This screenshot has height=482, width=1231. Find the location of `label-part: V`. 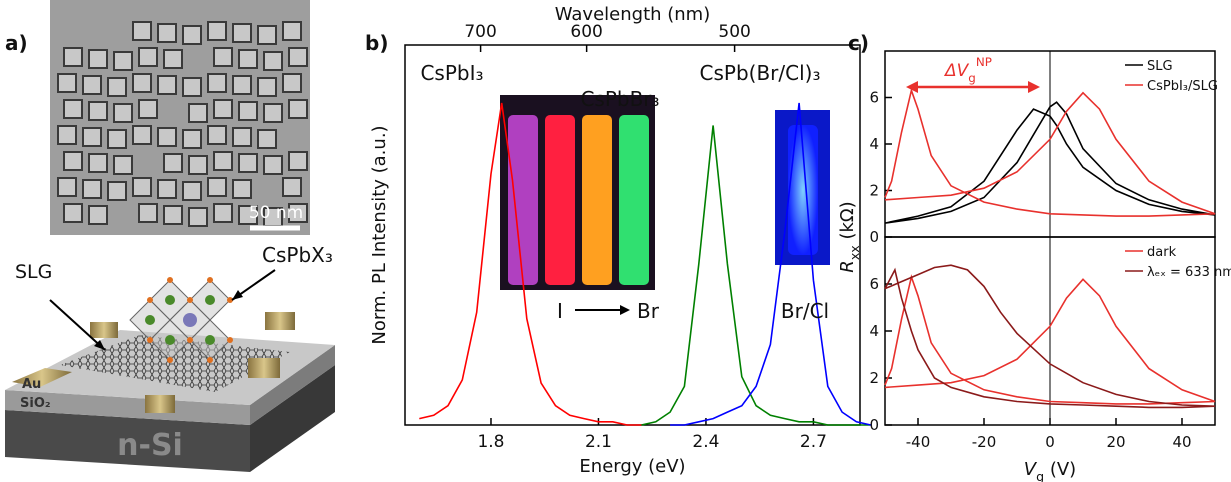

label-part: V is located at coordinates (1031, 469).